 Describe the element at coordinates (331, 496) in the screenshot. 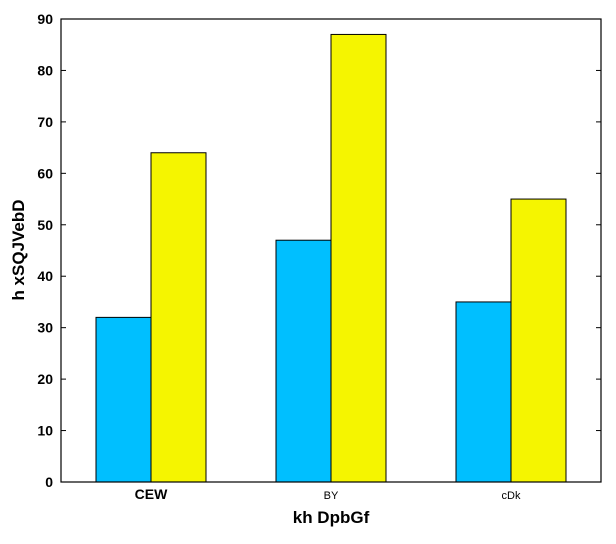

I see `x-tick-label-BY: BY` at that location.